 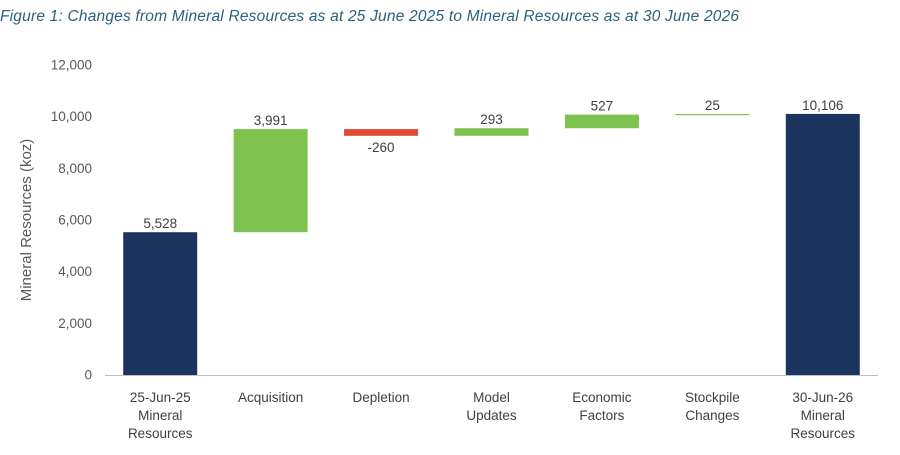 I want to click on data-label: 5,528, so click(x=160, y=223).